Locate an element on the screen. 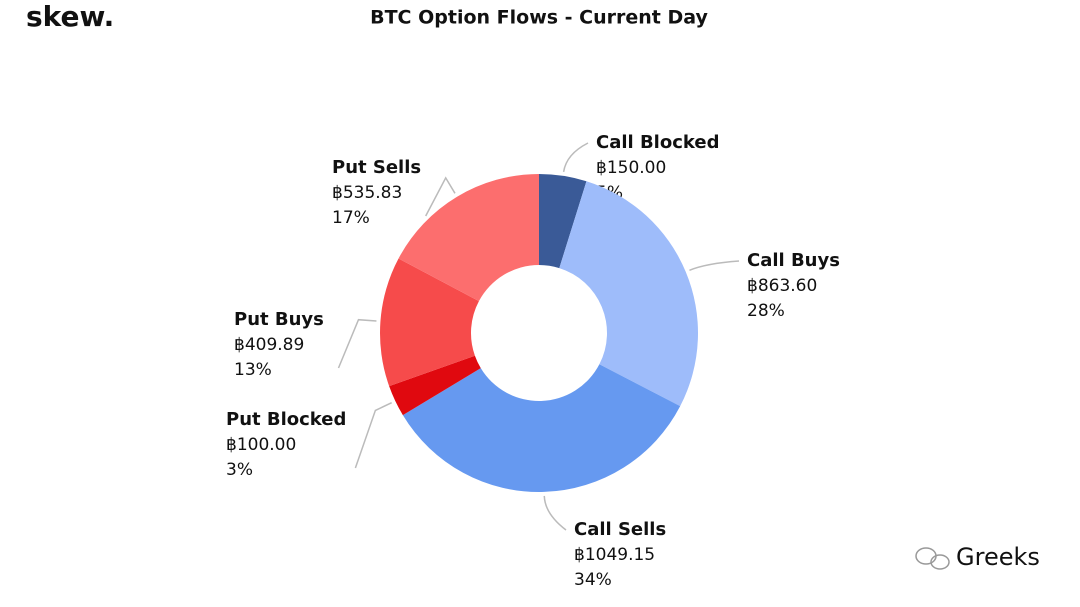  percent-label: 17% is located at coordinates (351, 218).